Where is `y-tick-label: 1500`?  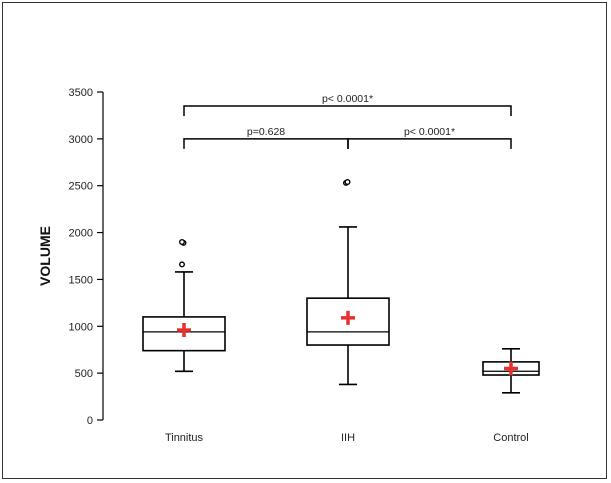
y-tick-label: 1500 is located at coordinates (81, 280).